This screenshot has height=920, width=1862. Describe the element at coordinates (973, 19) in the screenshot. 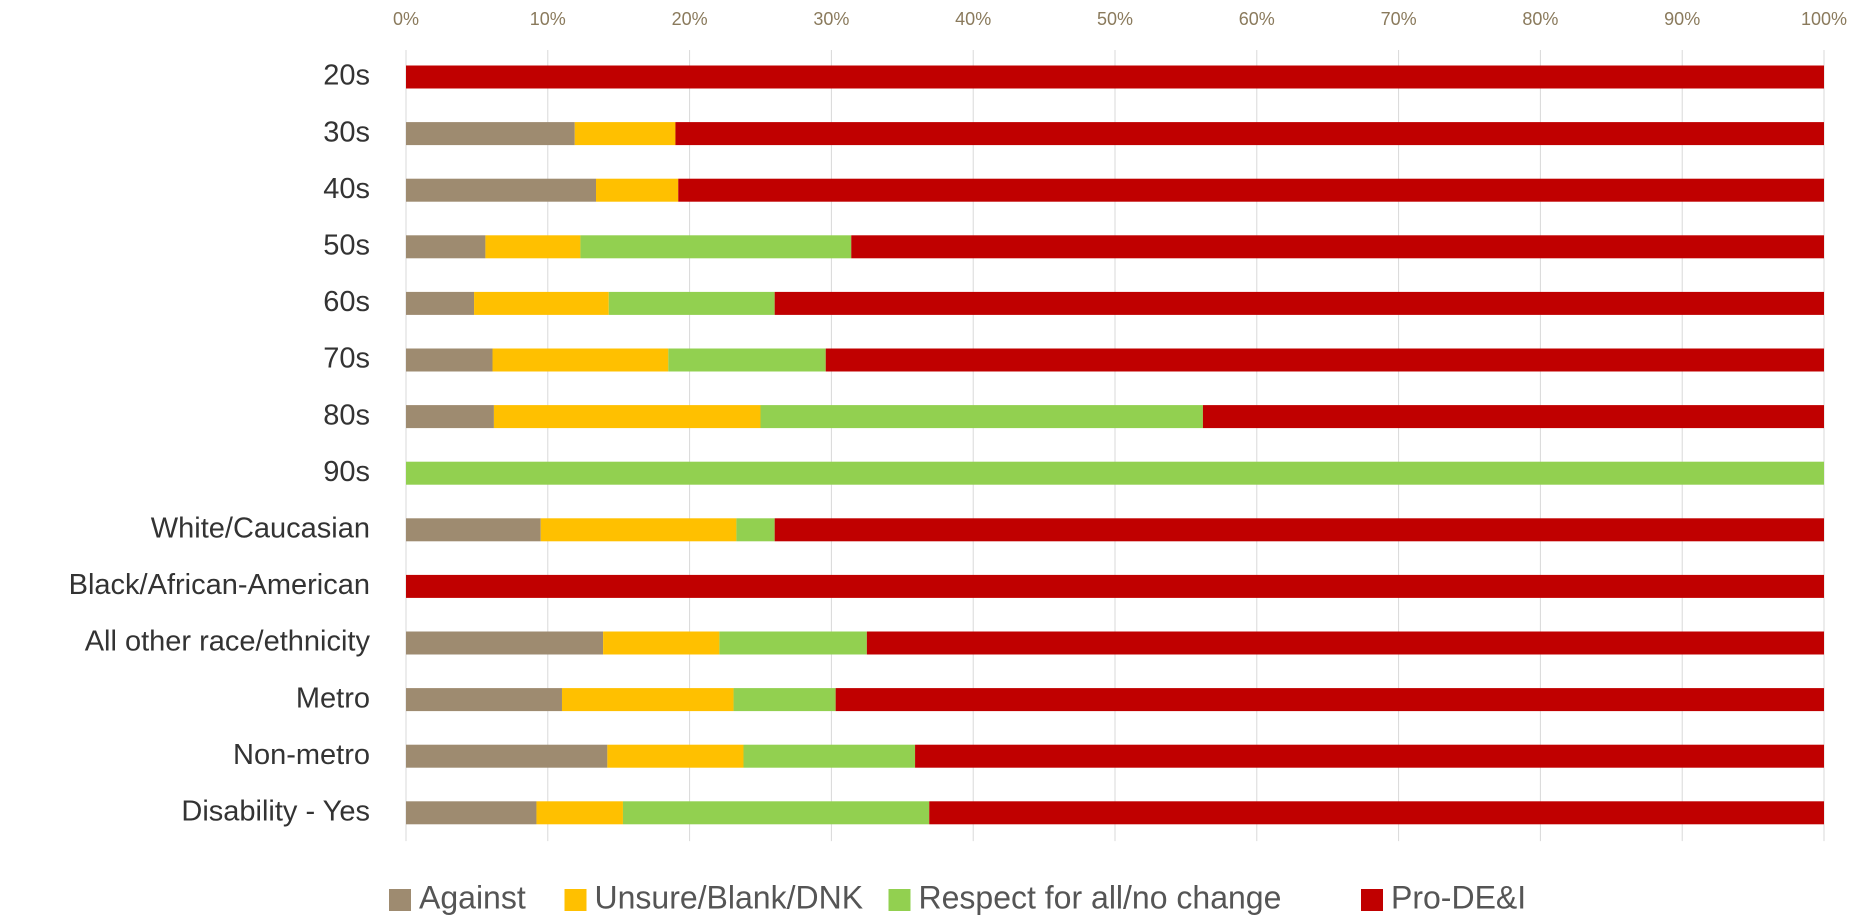

I see `x-tick-label: 40%` at that location.